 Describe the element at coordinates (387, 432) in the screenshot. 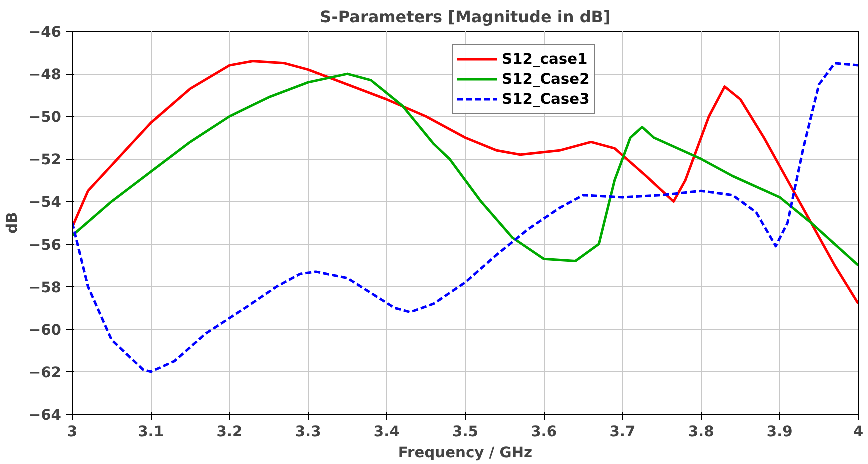

I see `x-tick-label: 3.4` at that location.